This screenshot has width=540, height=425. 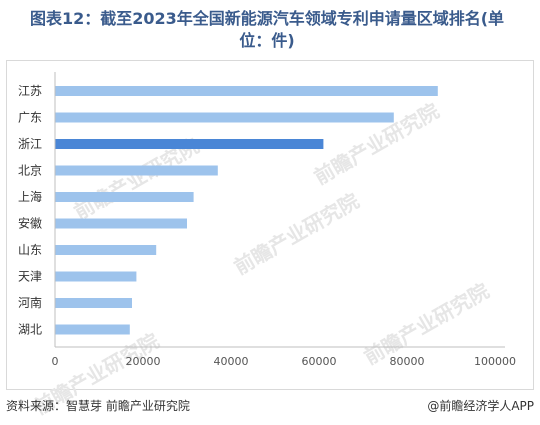 I want to click on y-tick-label: 安徽, so click(x=30, y=223).